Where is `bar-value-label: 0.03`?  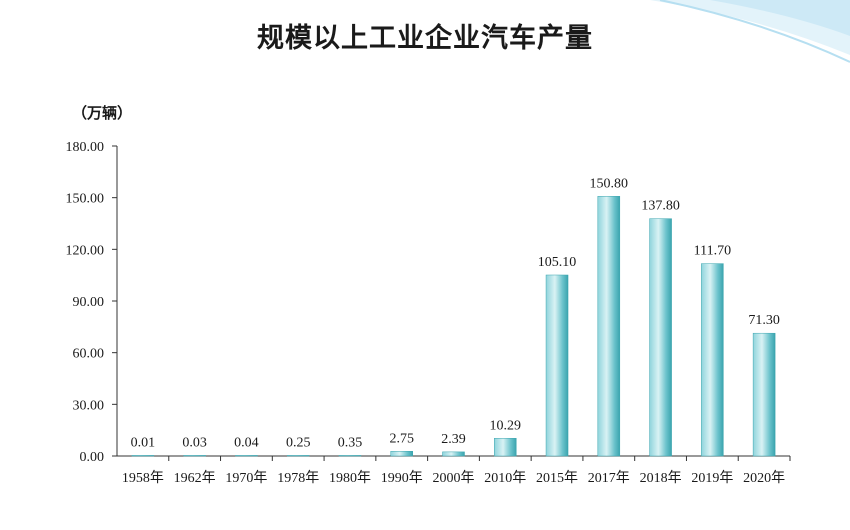 bar-value-label: 0.03 is located at coordinates (194, 442).